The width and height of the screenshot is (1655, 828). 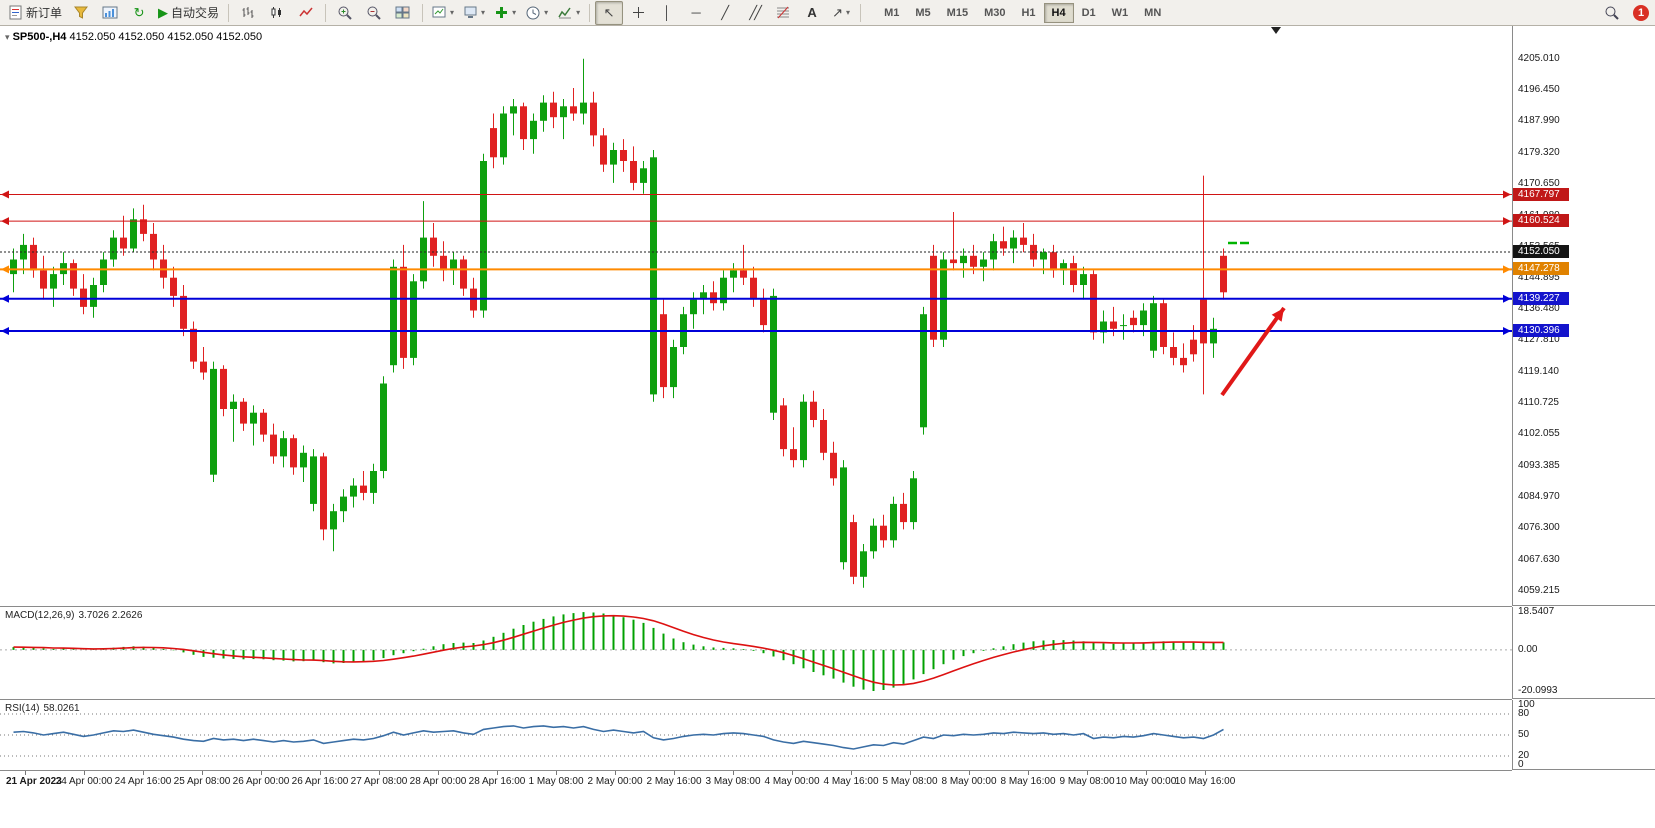 What do you see at coordinates (756, 194) in the screenshot?
I see `hline-4167.797` at bounding box center [756, 194].